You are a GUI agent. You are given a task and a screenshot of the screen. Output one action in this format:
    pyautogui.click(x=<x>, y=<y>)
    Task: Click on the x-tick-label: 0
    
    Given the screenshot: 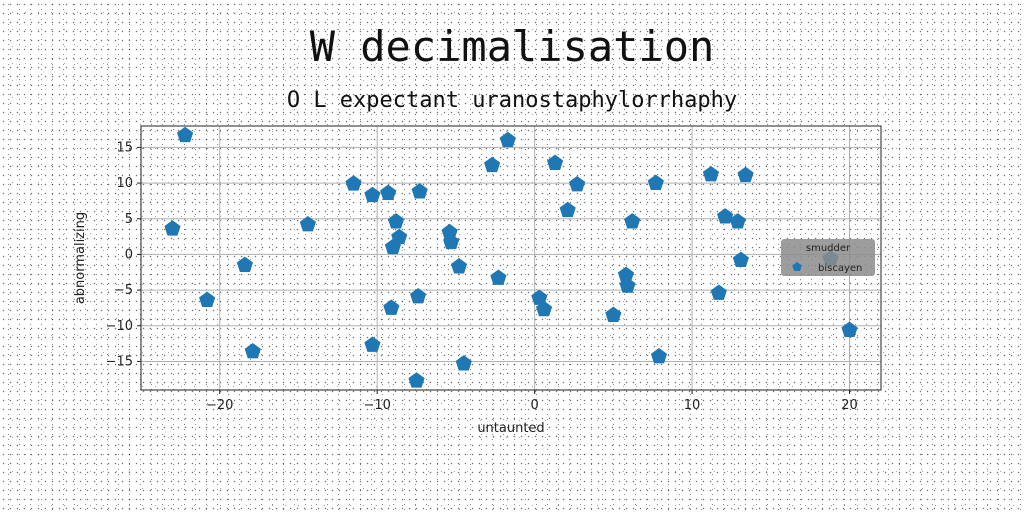 What is the action you would take?
    pyautogui.click(x=534, y=405)
    